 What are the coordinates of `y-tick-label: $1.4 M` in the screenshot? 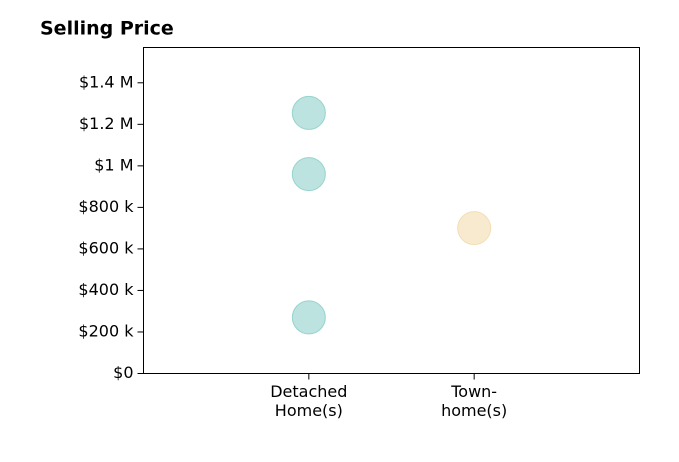 It's located at (106, 81).